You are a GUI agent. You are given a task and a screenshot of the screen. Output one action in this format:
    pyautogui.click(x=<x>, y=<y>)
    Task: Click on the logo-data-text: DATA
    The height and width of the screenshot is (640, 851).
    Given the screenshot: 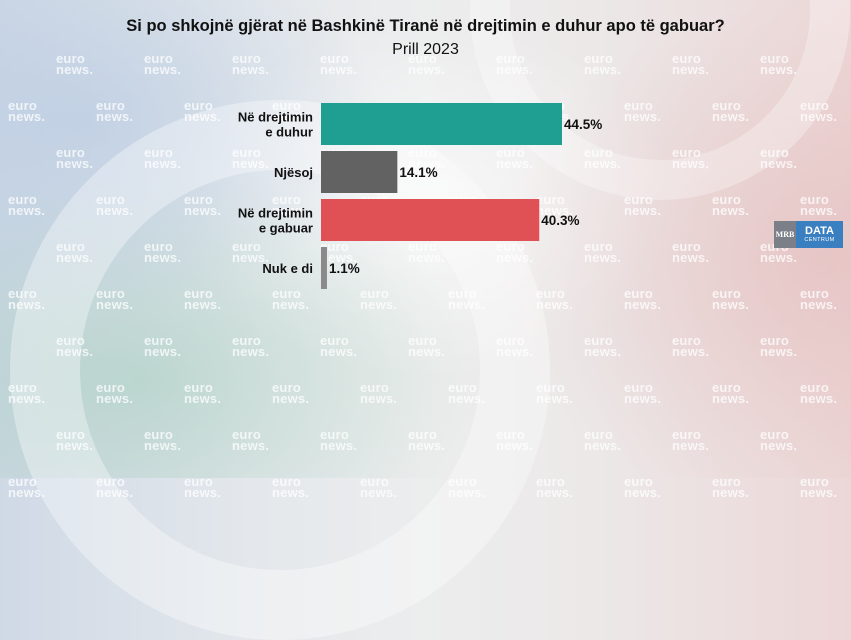 What is the action you would take?
    pyautogui.click(x=819, y=230)
    